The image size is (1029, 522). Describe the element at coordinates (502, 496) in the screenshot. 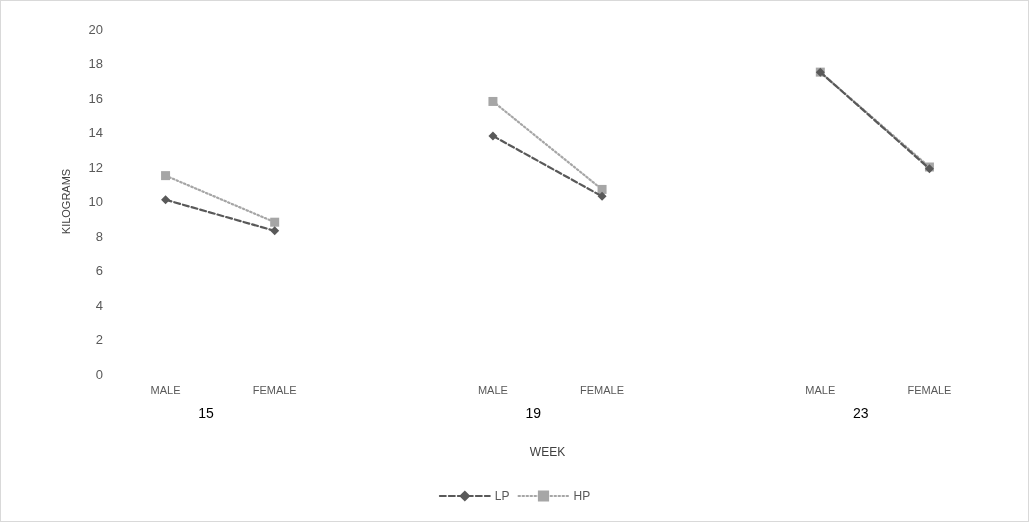

I see `legend-label: LP` at that location.